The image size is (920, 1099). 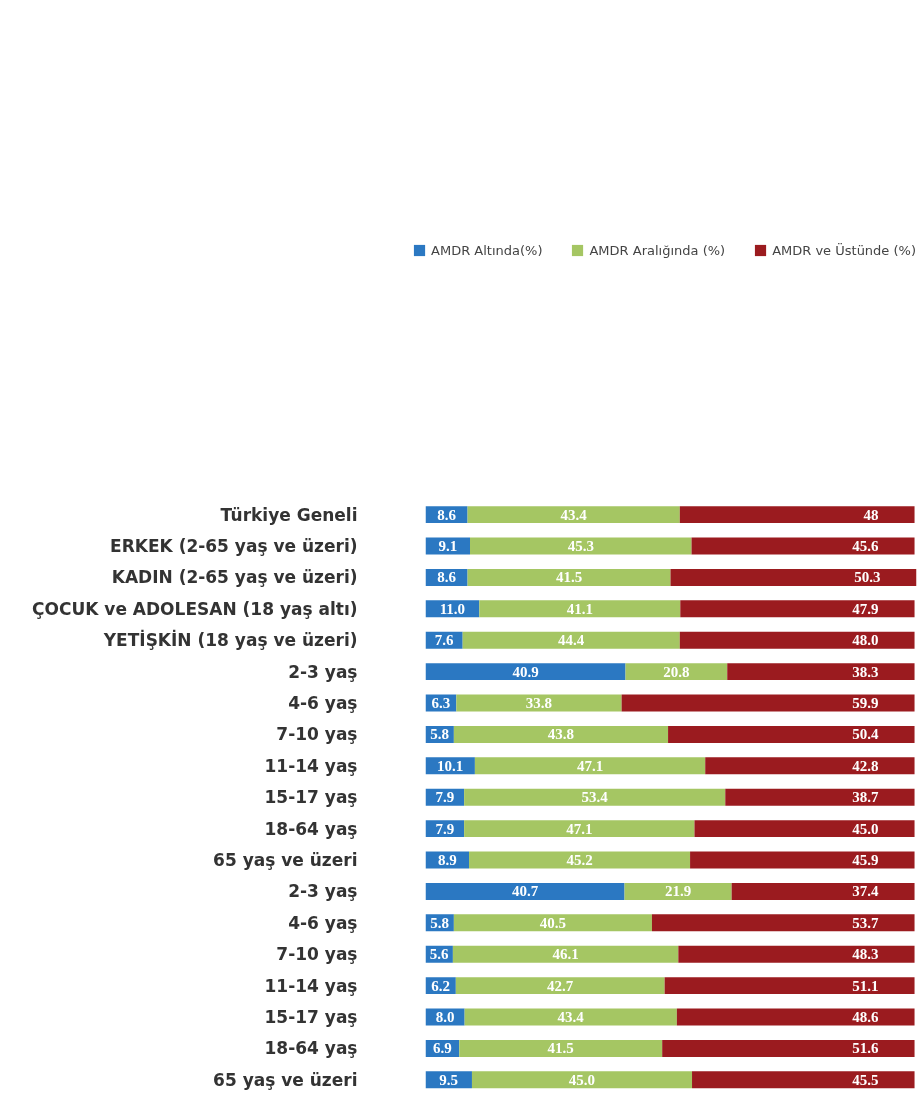 What do you see at coordinates (865, 671) in the screenshot?
I see `data-label: 38.3` at bounding box center [865, 671].